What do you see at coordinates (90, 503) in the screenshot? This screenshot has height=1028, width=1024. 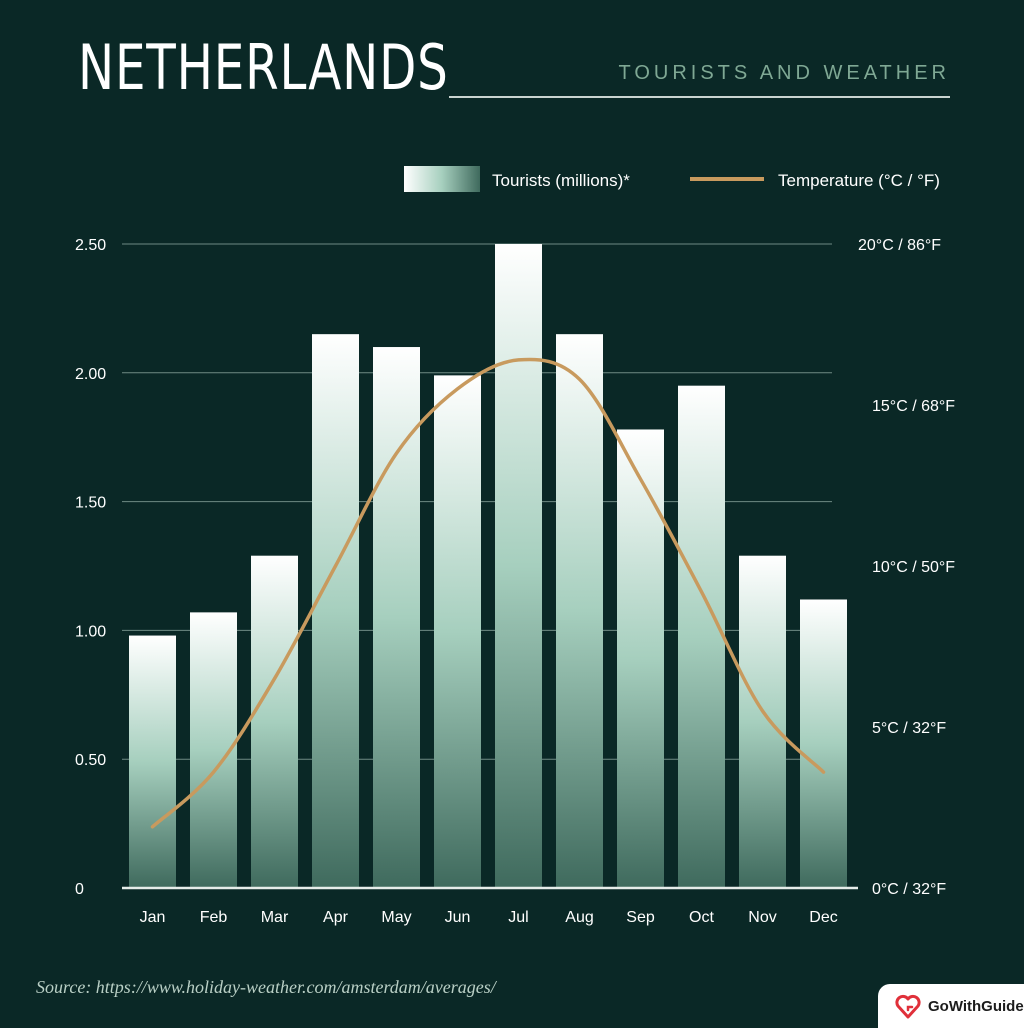 I see `y-left-tick-label: 1.50` at bounding box center [90, 503].